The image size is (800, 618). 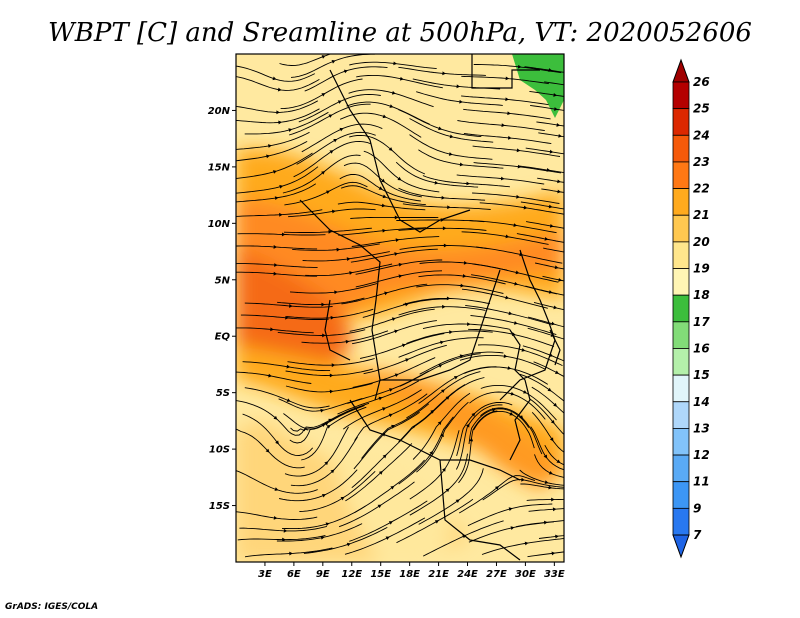 What do you see at coordinates (219, 224) in the screenshot?
I see `y-tick-label: 10N` at bounding box center [219, 224].